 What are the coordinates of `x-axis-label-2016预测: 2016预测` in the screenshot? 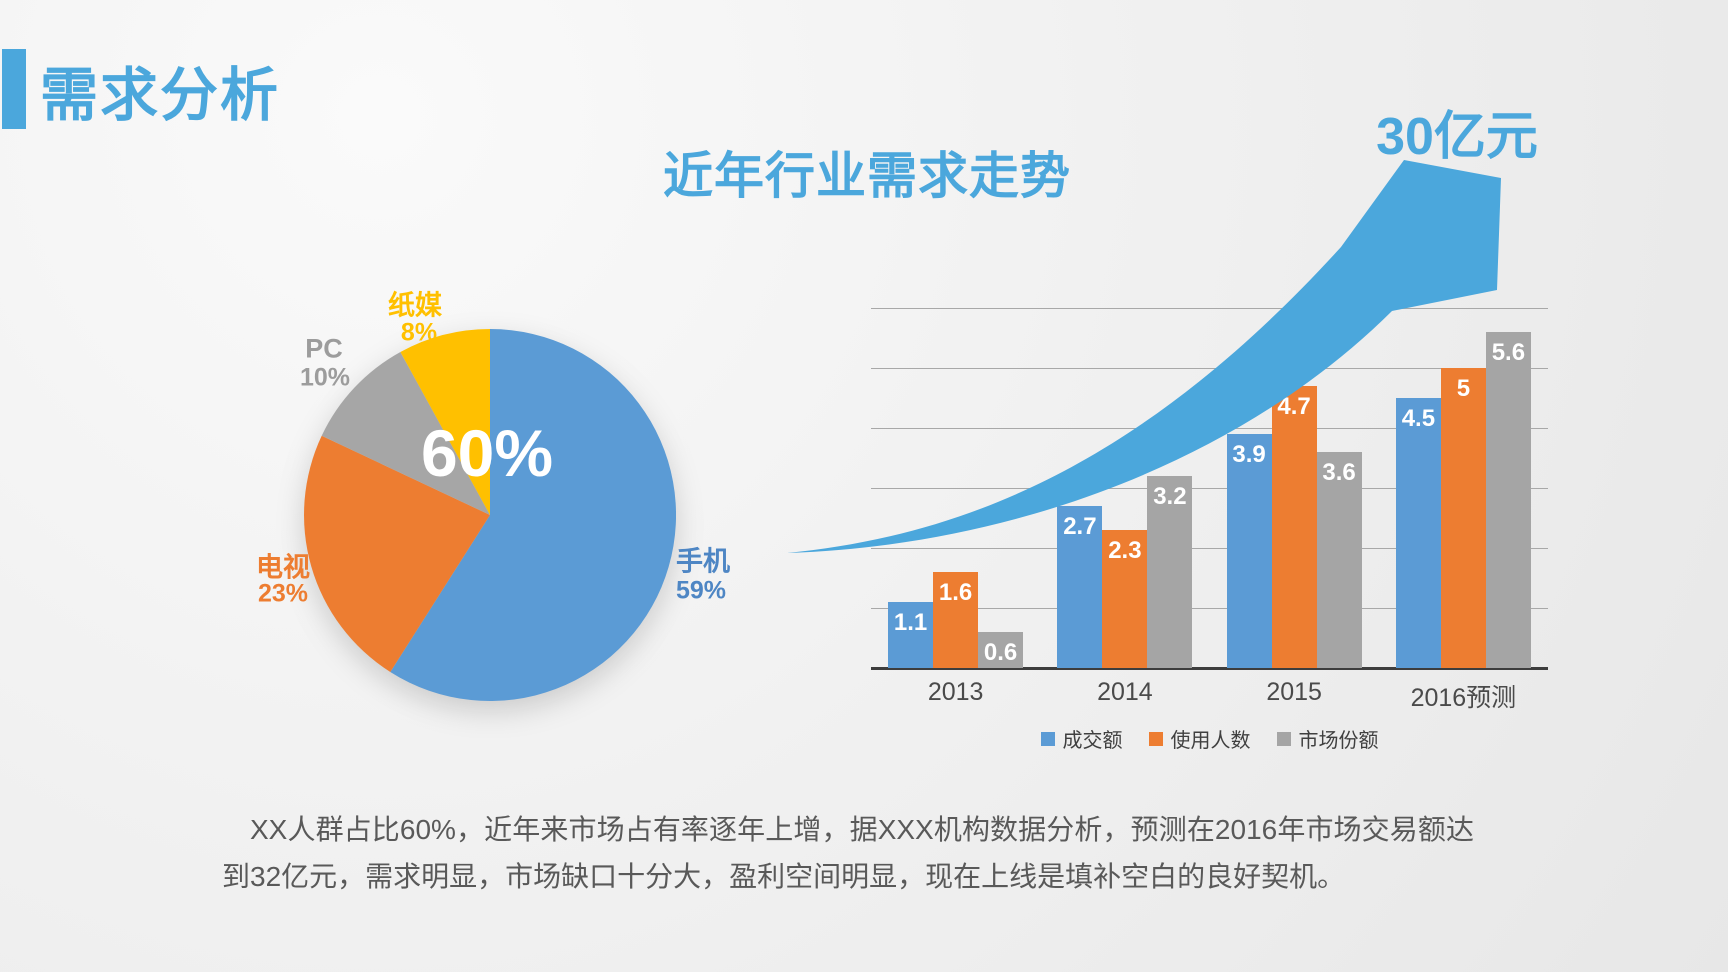 It's located at (1463, 698).